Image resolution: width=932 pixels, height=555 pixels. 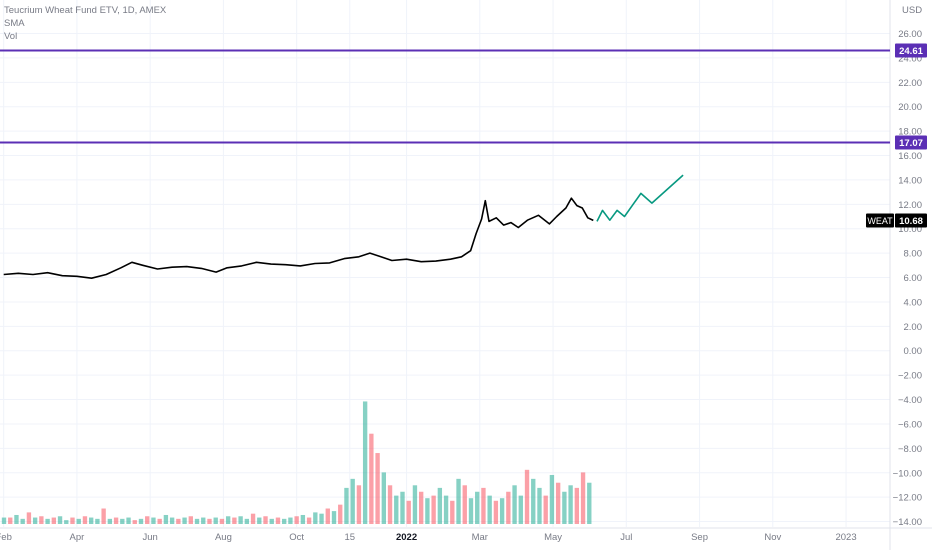 What do you see at coordinates (913, 327) in the screenshot?
I see `y-tick-label: 2.00` at bounding box center [913, 327].